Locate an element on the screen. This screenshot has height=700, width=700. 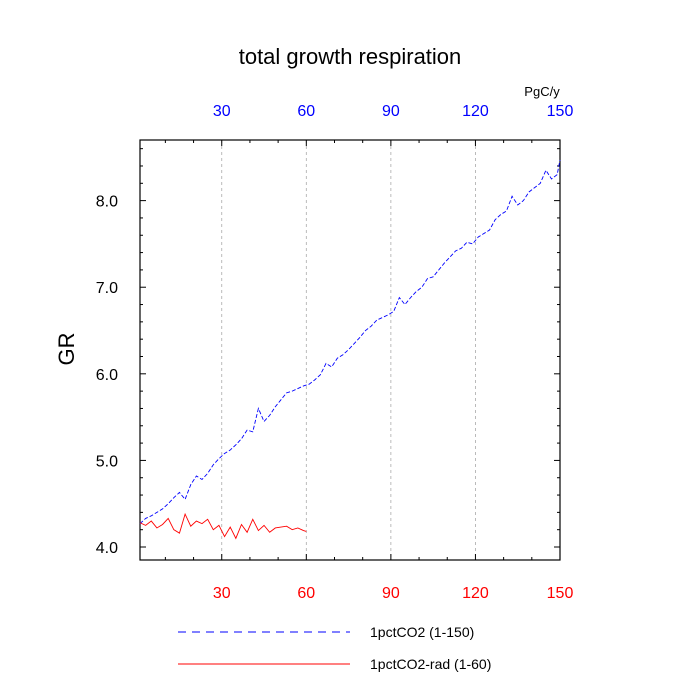
top-x-tick-label: 150 is located at coordinates (560, 111).